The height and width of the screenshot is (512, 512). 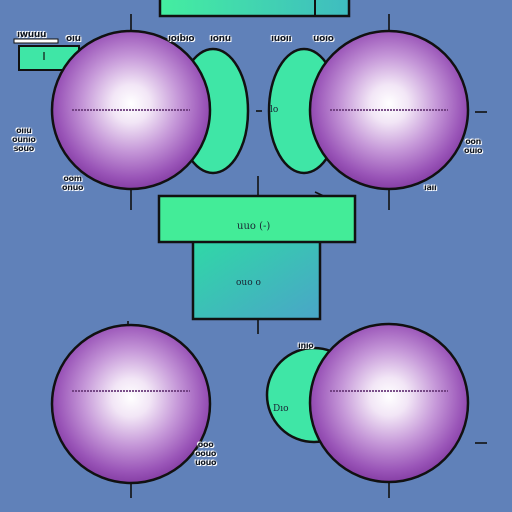 What do you see at coordinates (389, 403) in the screenshot?
I see `sphere-bottom-right` at bounding box center [389, 403].